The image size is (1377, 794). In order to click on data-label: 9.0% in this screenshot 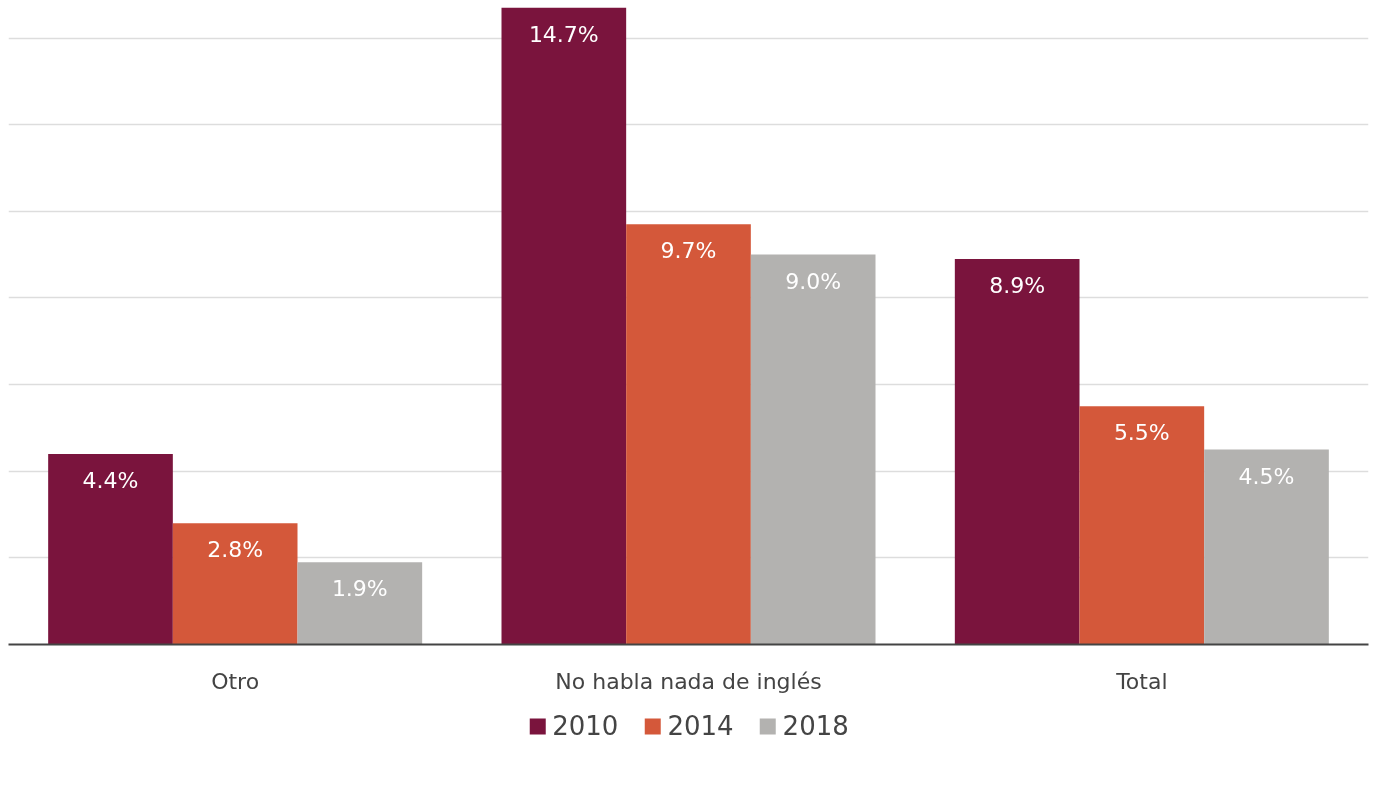, I will do `click(813, 281)`.